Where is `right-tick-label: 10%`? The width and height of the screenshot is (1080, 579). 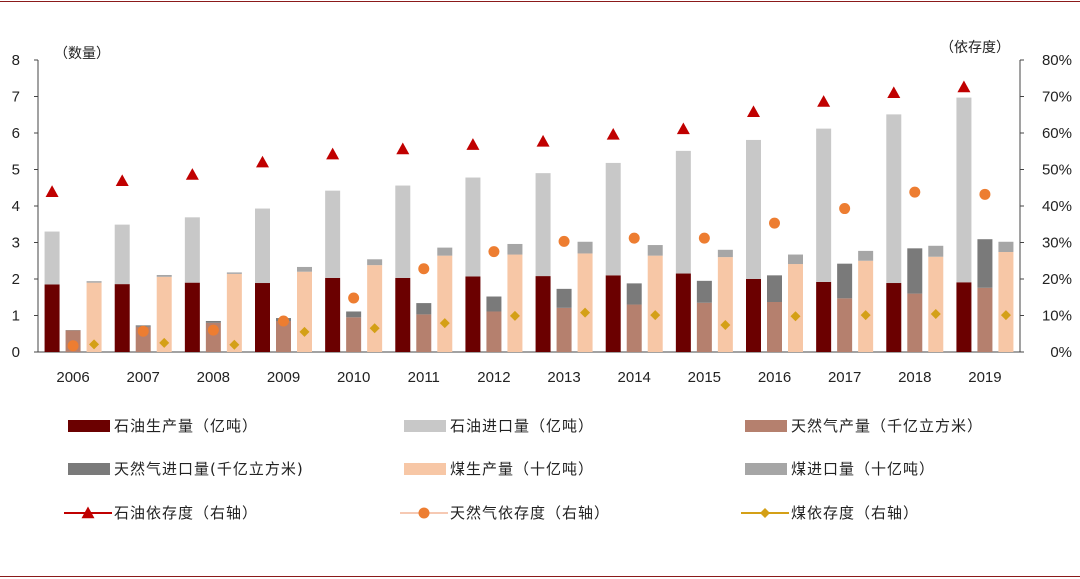 right-tick-label: 10% is located at coordinates (1057, 316).